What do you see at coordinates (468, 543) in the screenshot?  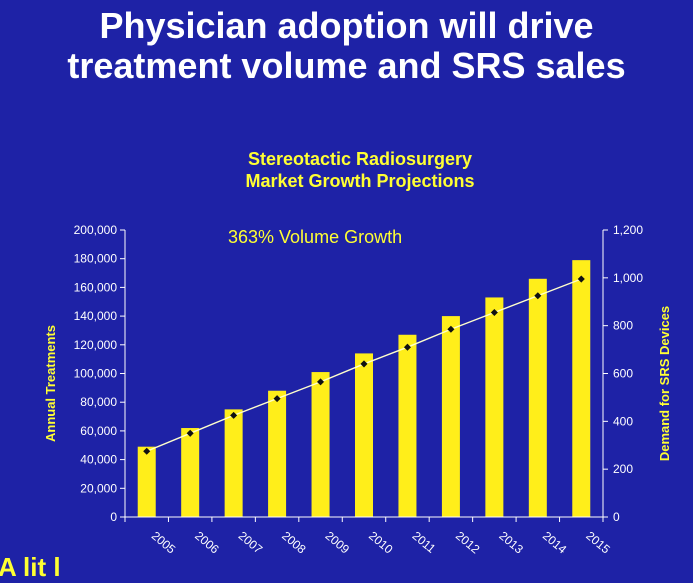 I see `x-tick-label: 2012` at bounding box center [468, 543].